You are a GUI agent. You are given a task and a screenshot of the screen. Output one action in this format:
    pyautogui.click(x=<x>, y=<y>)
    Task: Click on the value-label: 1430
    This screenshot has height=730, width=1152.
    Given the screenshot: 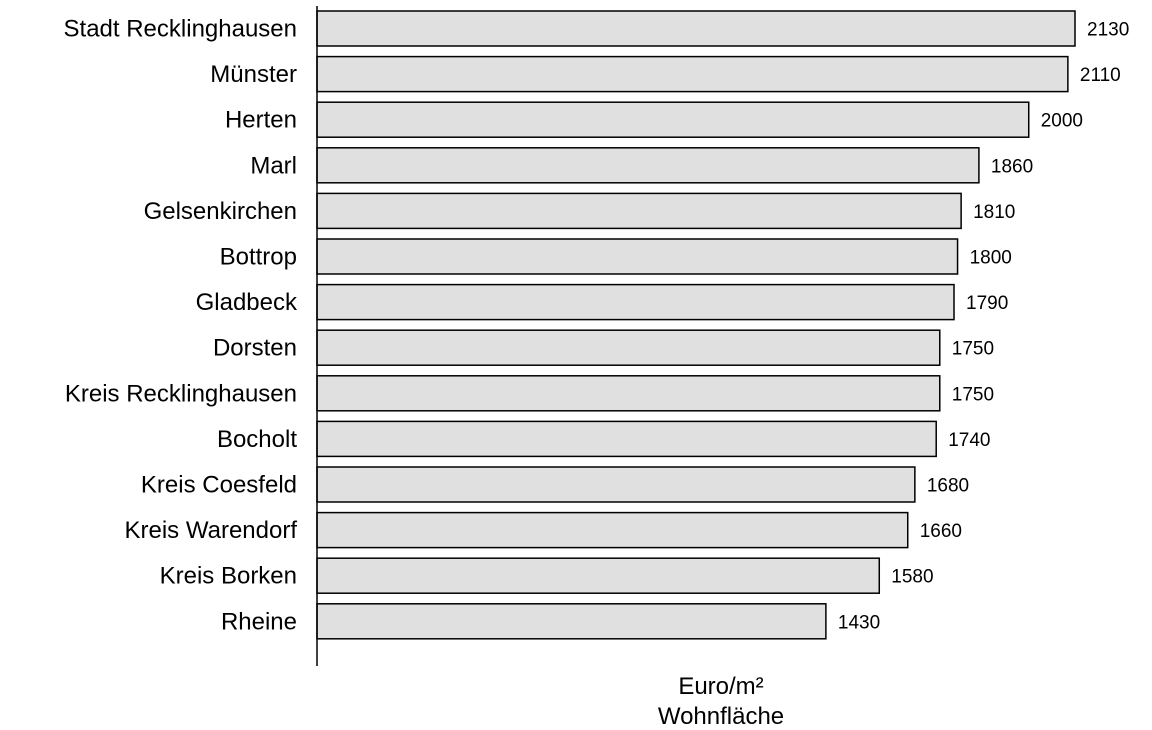 What is the action you would take?
    pyautogui.click(x=859, y=622)
    